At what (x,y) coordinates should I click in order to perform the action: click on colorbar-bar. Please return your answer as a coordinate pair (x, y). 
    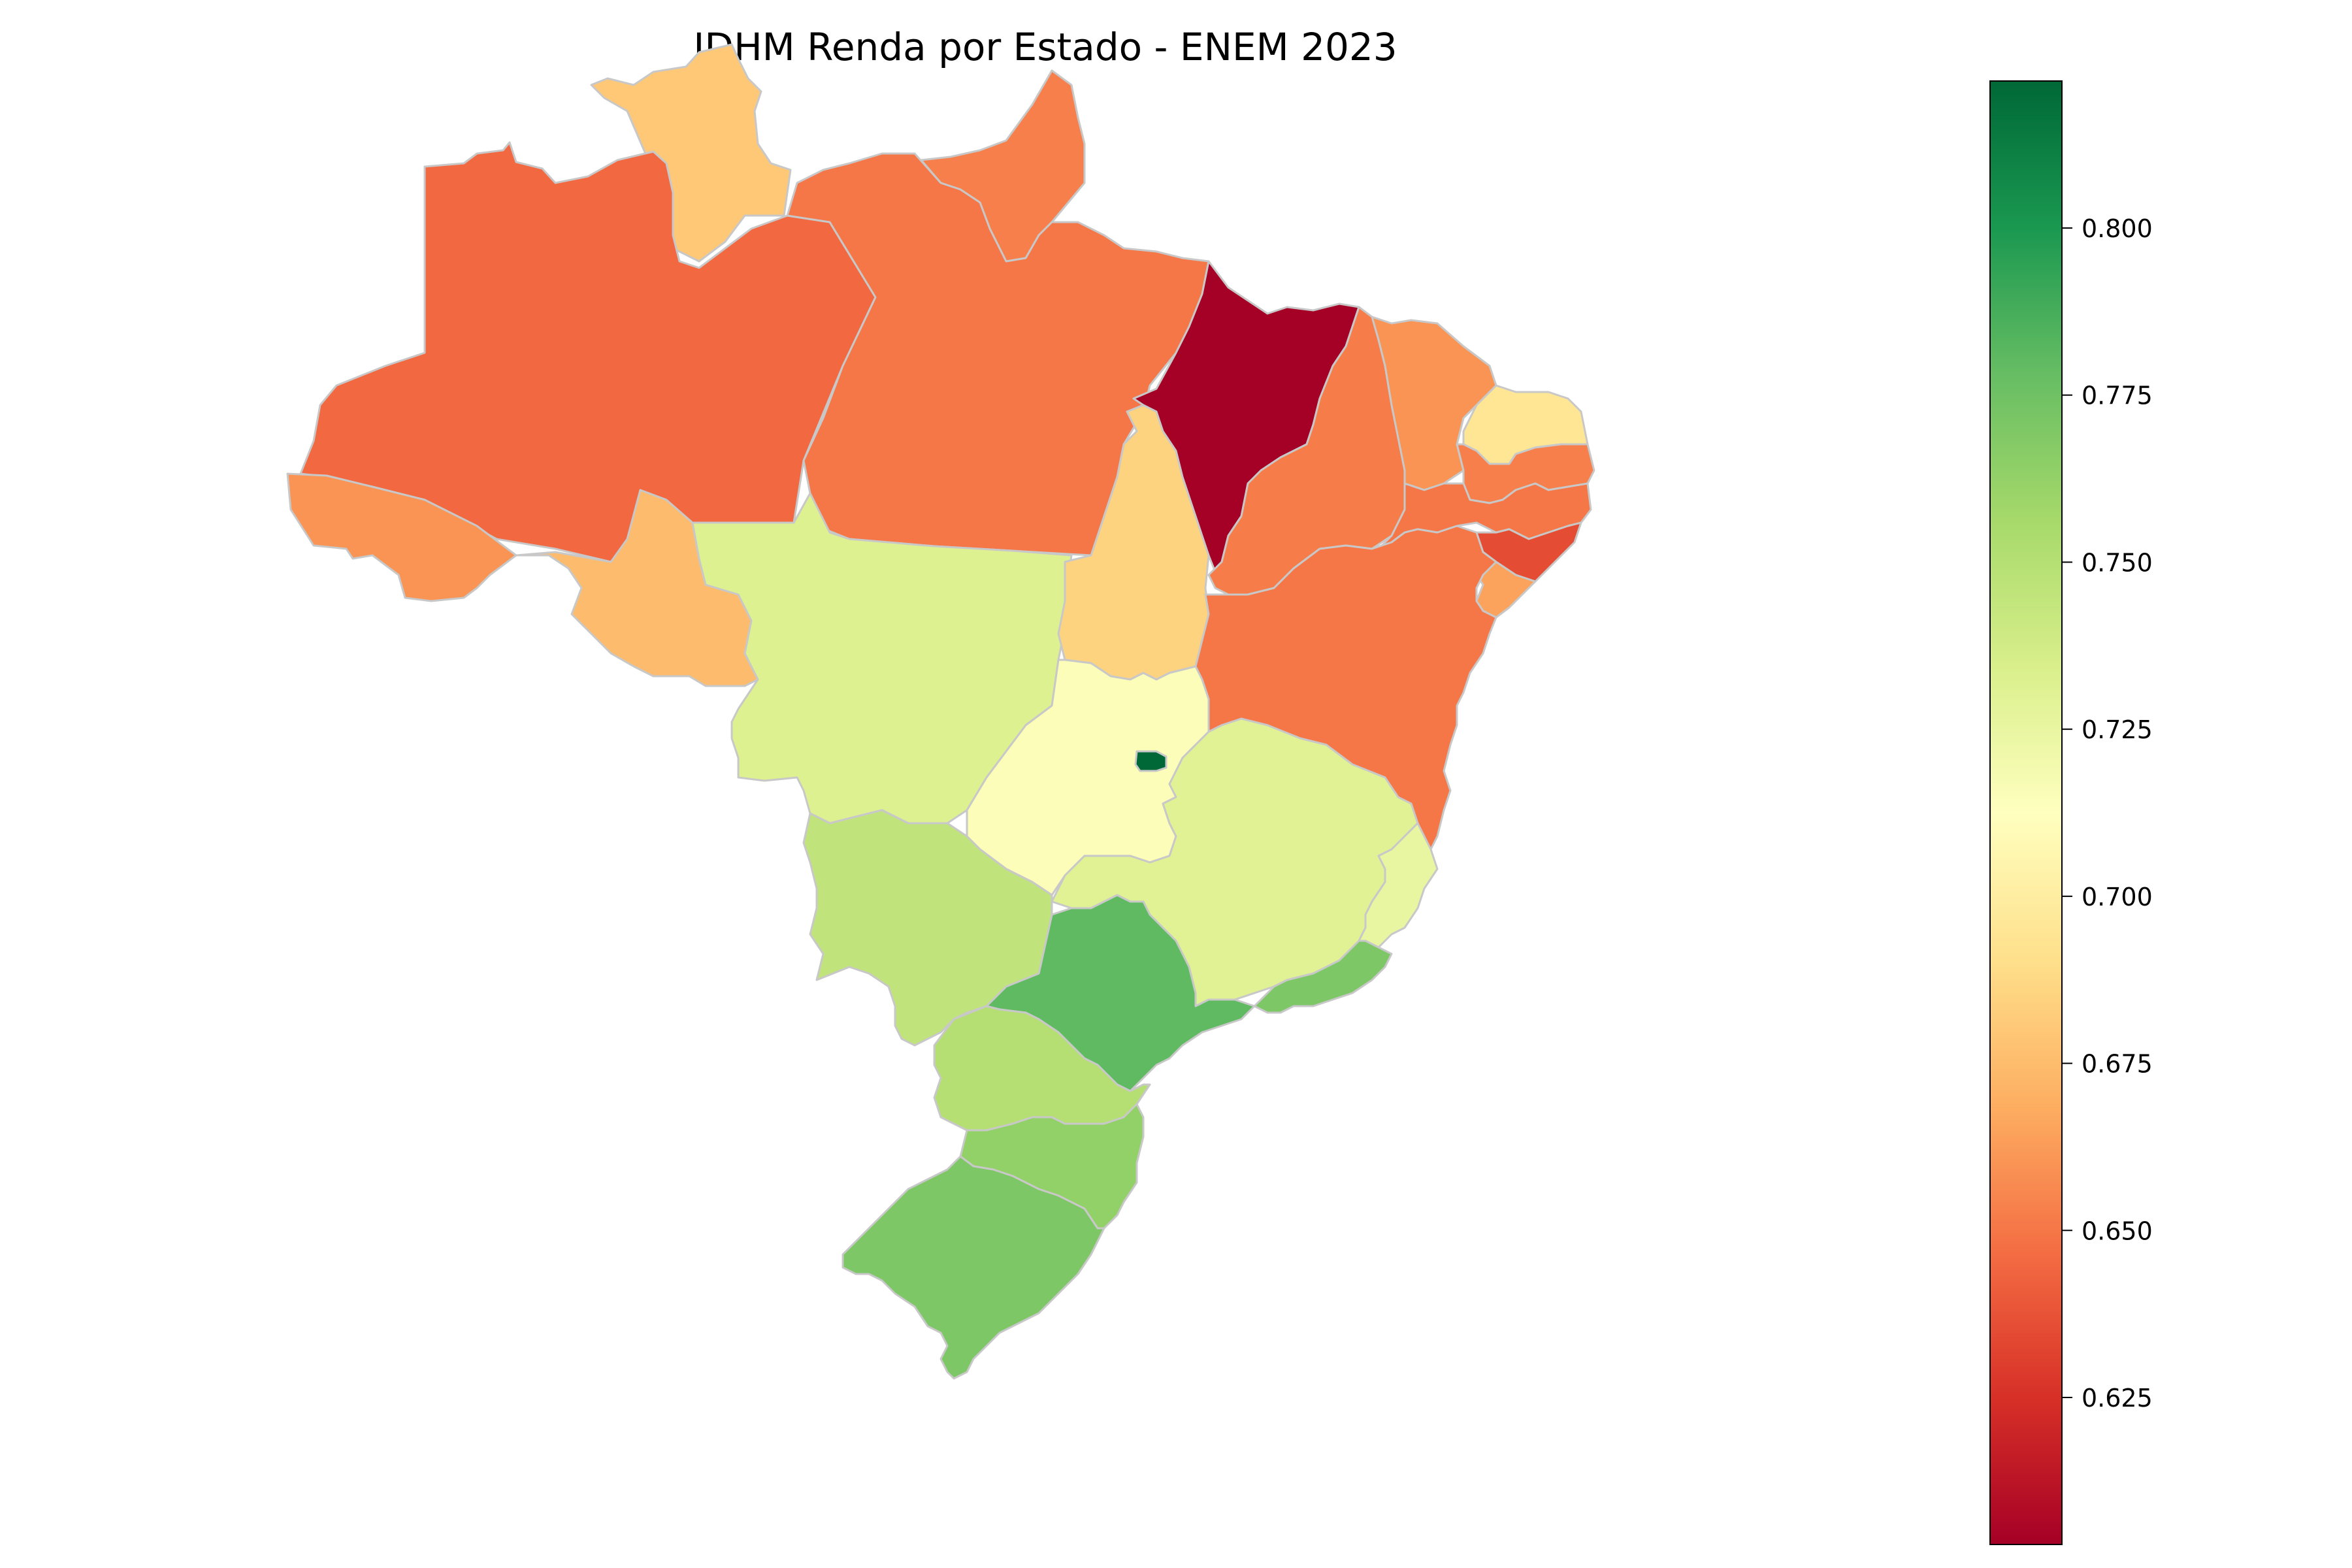
    Looking at the image, I should click on (2026, 812).